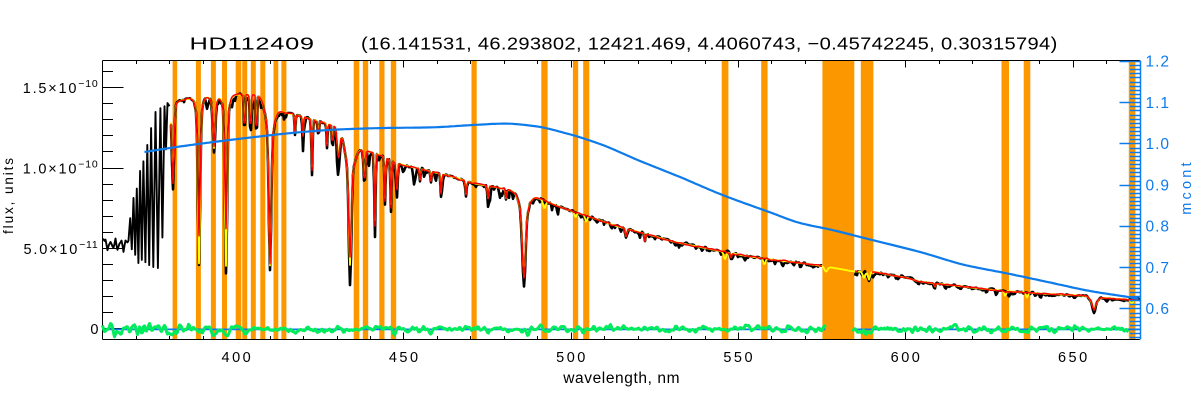  What do you see at coordinates (8, 195) in the screenshot?
I see `svg-text: flux, units` at bounding box center [8, 195].